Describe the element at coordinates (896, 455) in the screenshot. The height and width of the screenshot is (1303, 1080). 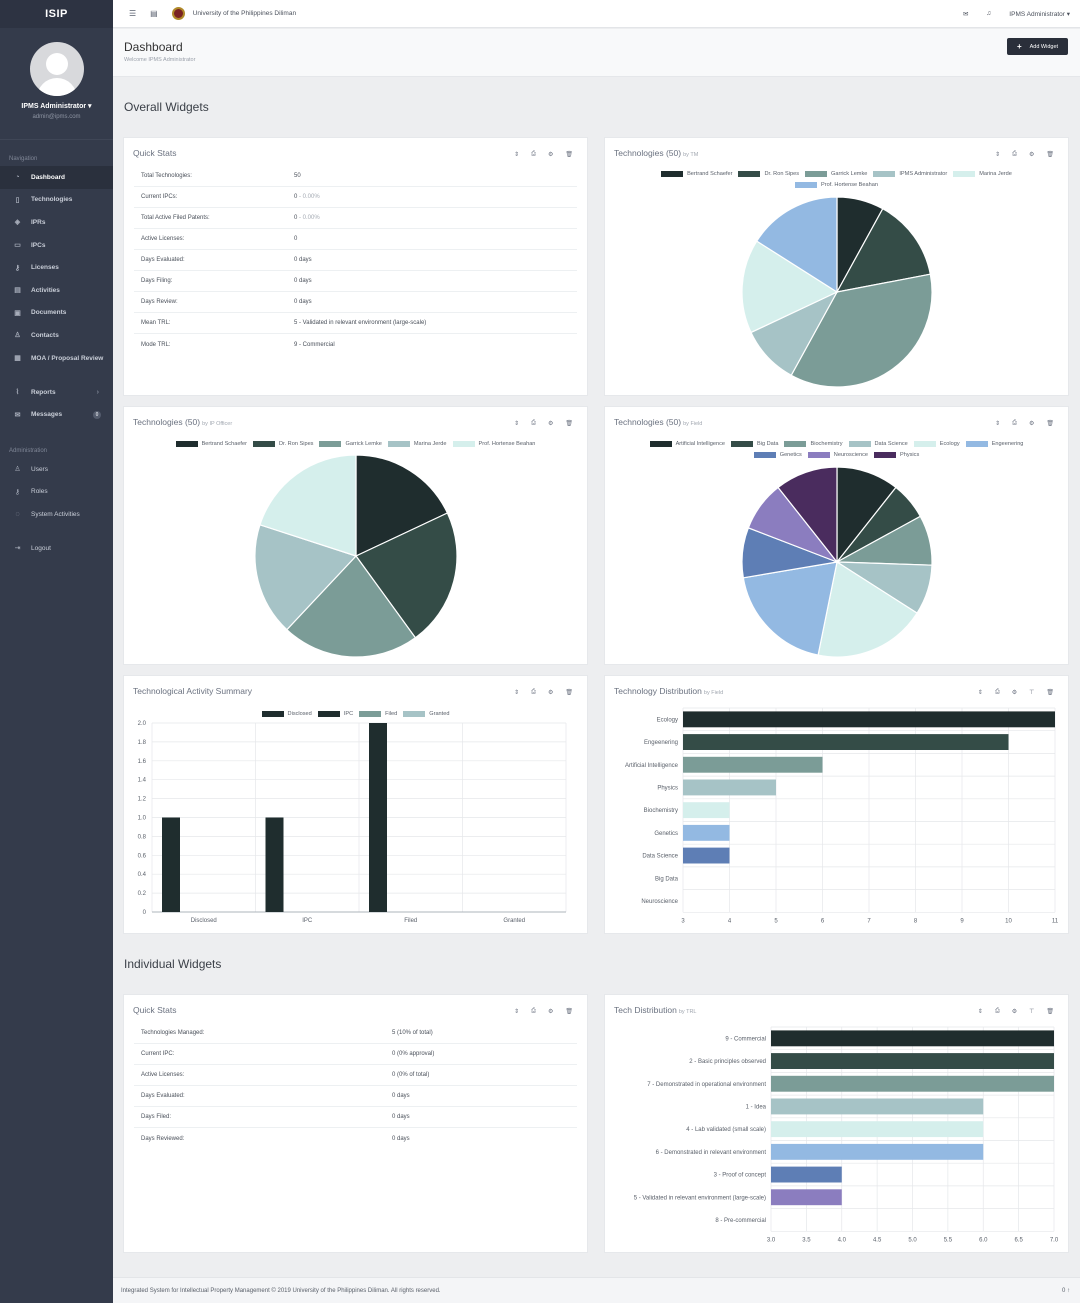
I see `legend-item: Physics` at that location.